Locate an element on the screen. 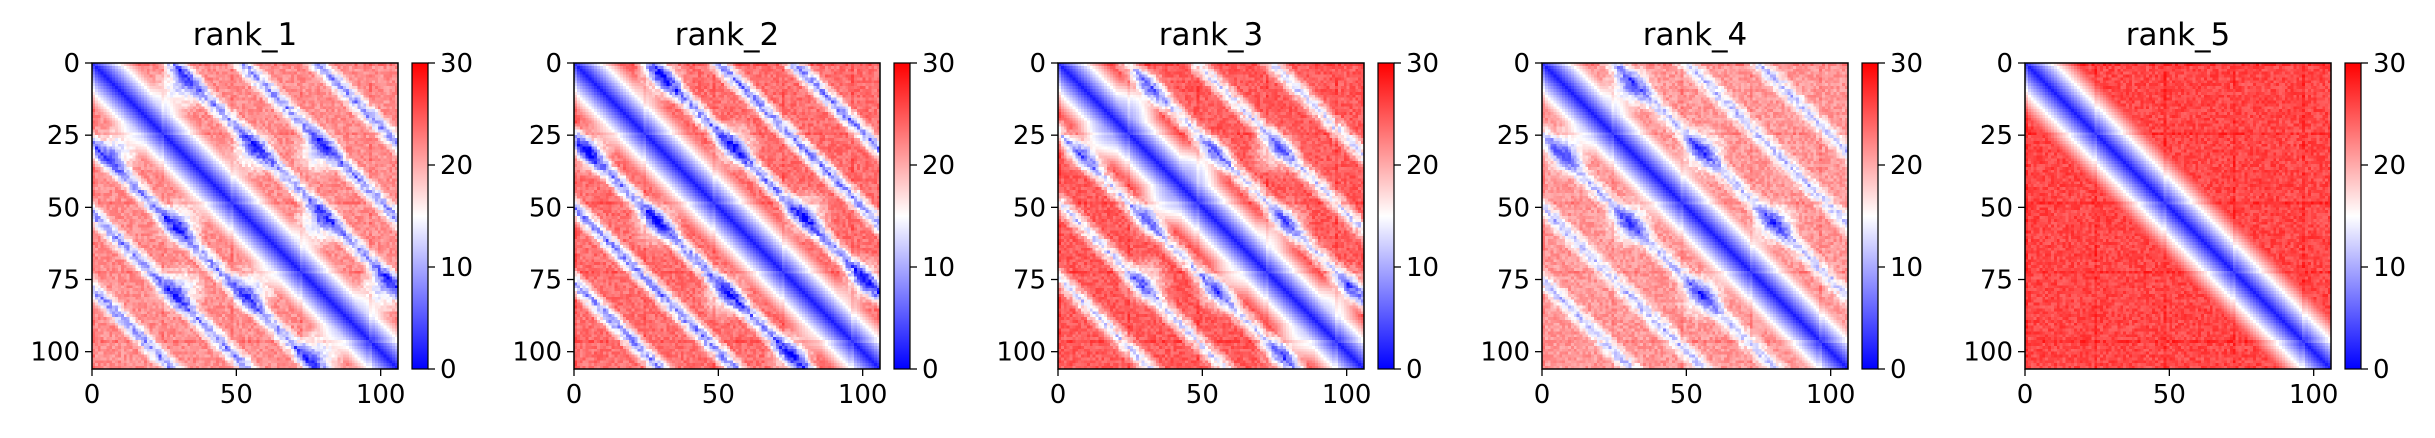 The image size is (2435, 438). chart-title: rank_3 is located at coordinates (1211, 35).